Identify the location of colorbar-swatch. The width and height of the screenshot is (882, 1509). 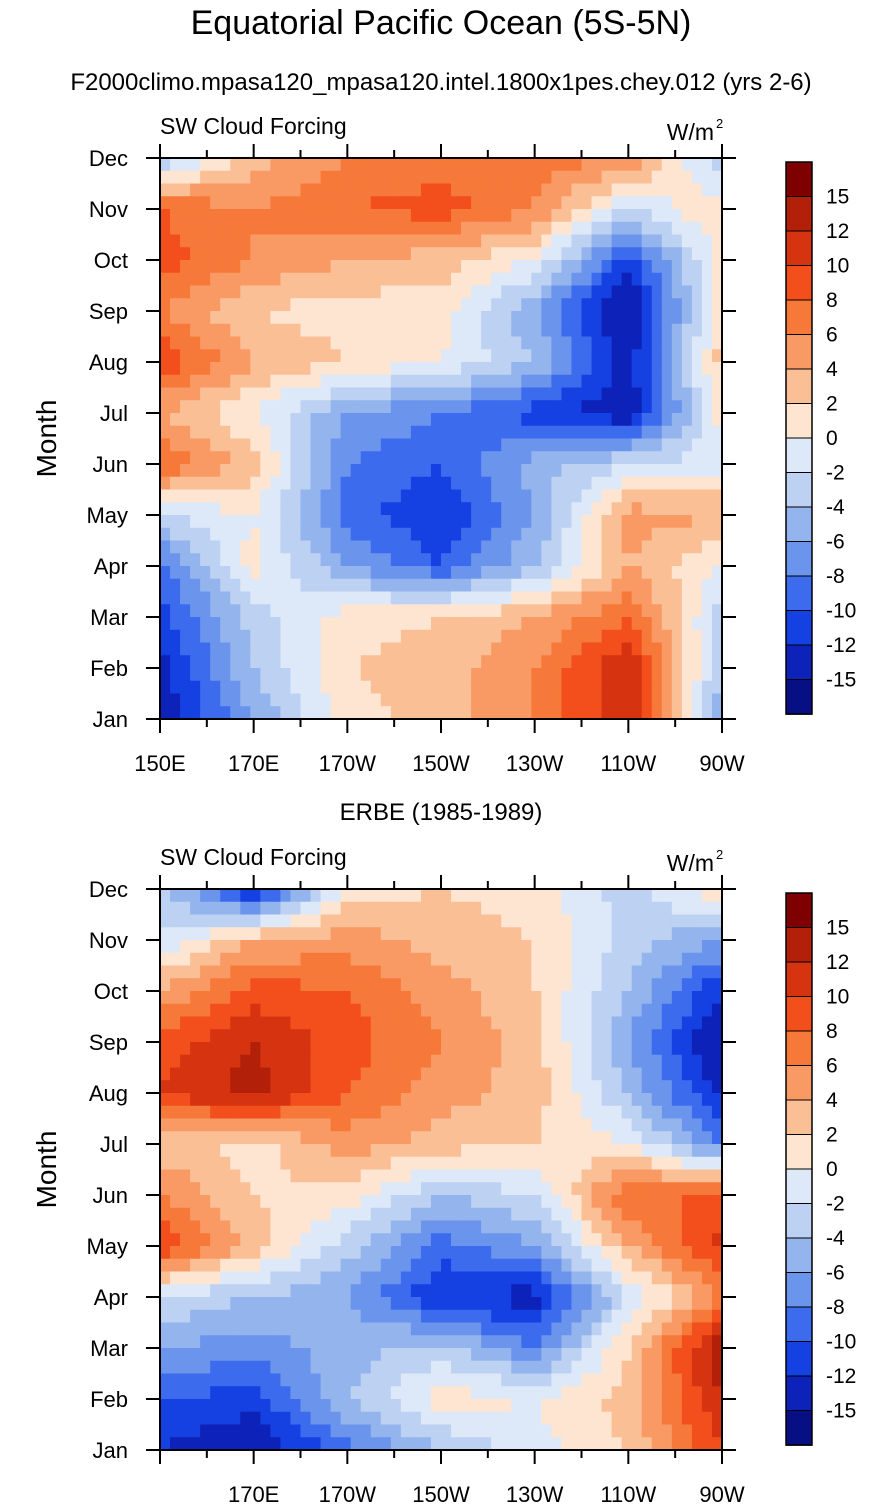
(799, 628).